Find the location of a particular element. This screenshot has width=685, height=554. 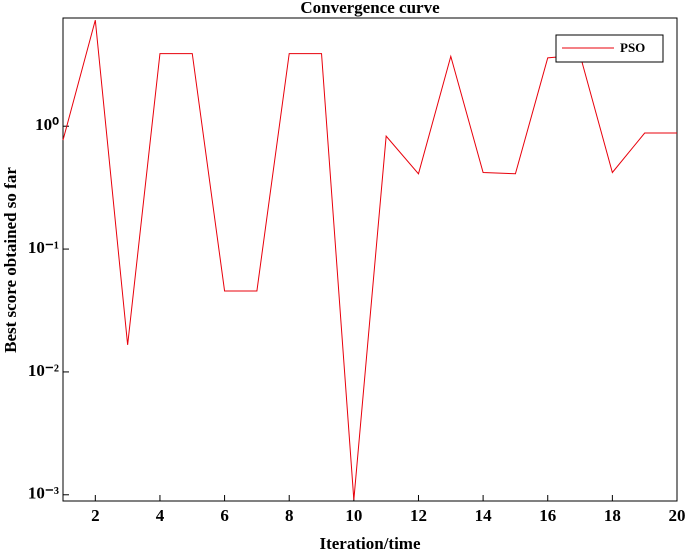

x-tick-label: 8 is located at coordinates (289, 515).